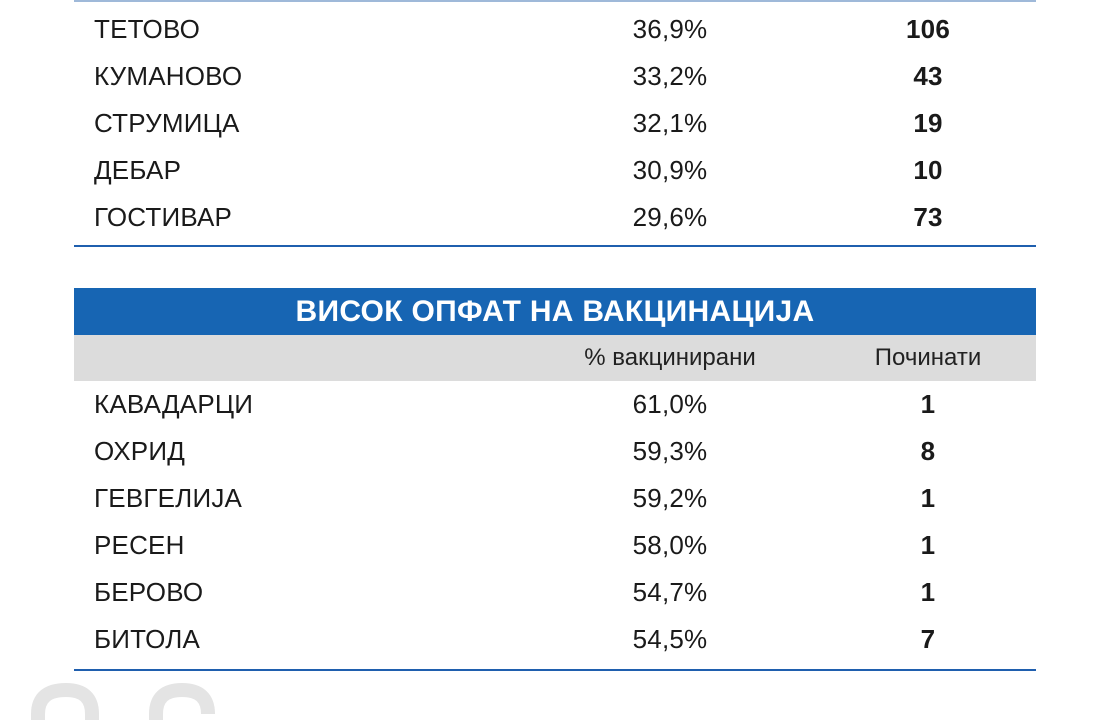  What do you see at coordinates (555, 498) in the screenshot?
I see `table-row: ГЕВГЕЛИЈА 59,2% 1` at bounding box center [555, 498].